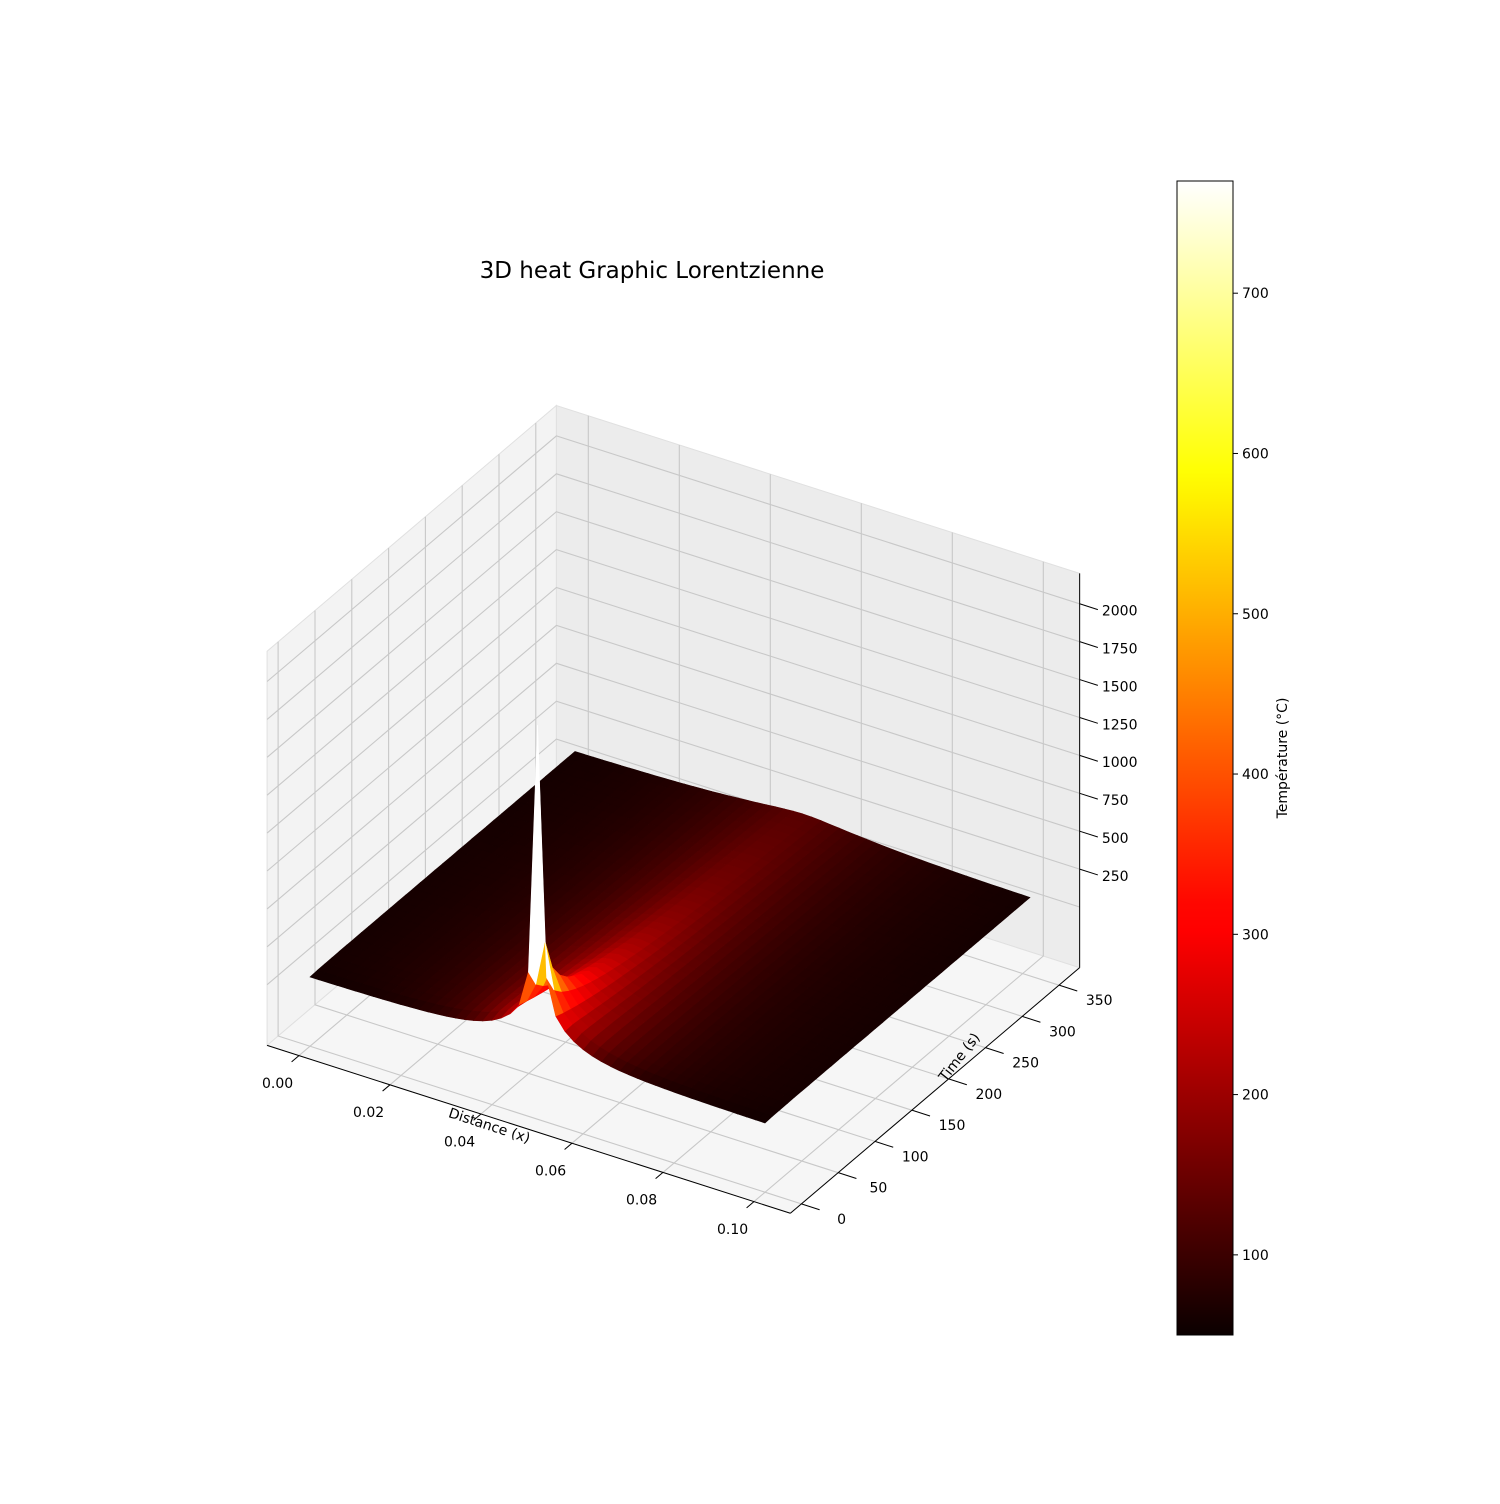  I want to click on z-tick-label: 1500, so click(1120, 687).